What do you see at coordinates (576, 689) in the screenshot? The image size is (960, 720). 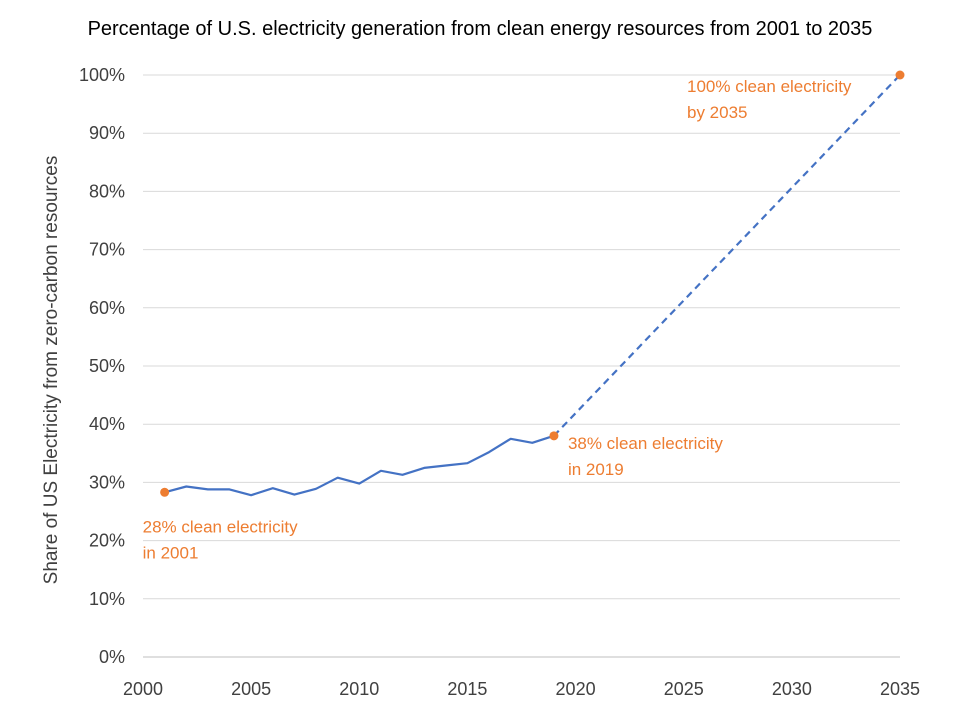 I see `x-tick-label: 2020` at bounding box center [576, 689].